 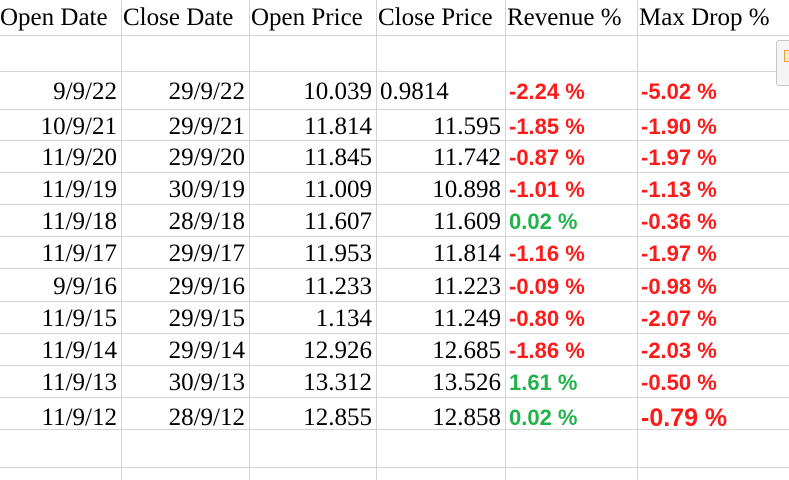 I want to click on cell-open-price: 13.312, so click(x=337, y=382).